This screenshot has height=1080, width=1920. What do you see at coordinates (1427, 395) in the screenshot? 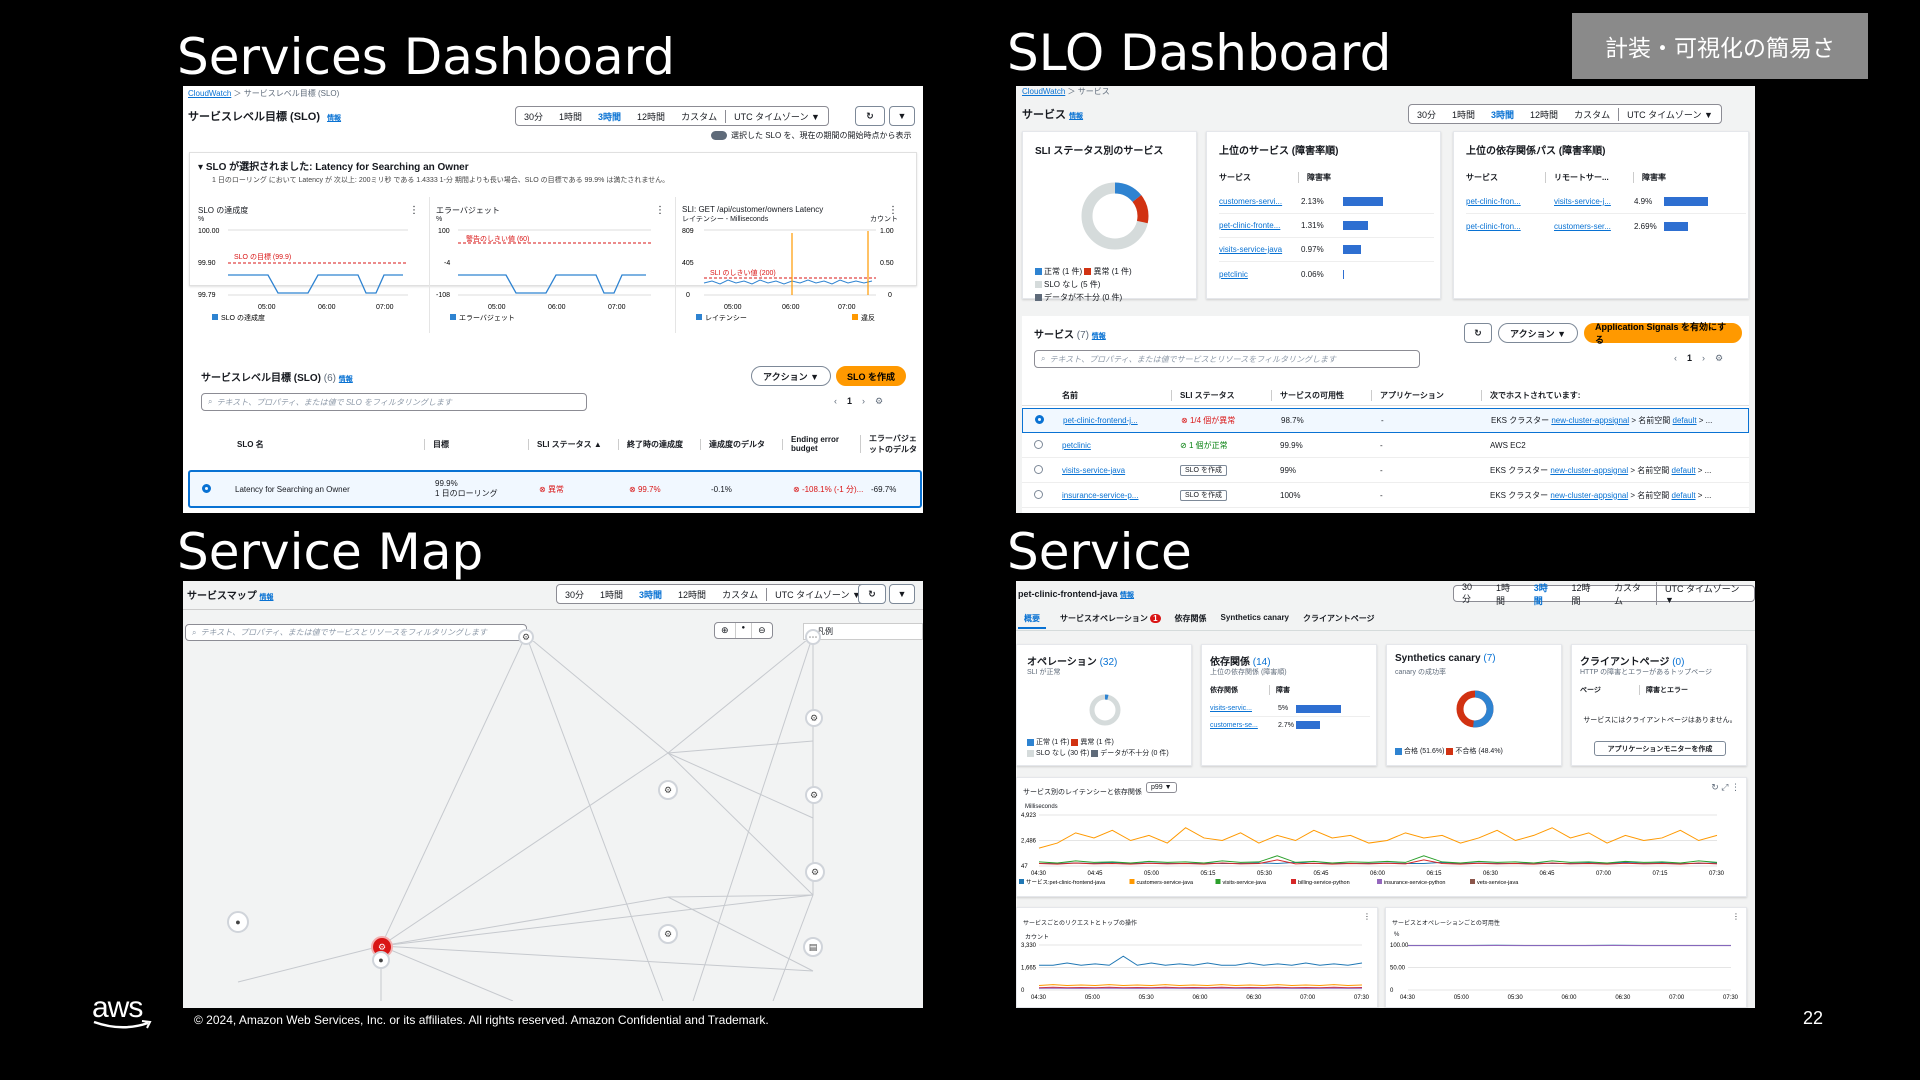
I see `column-header: アプリケーション` at bounding box center [1427, 395].